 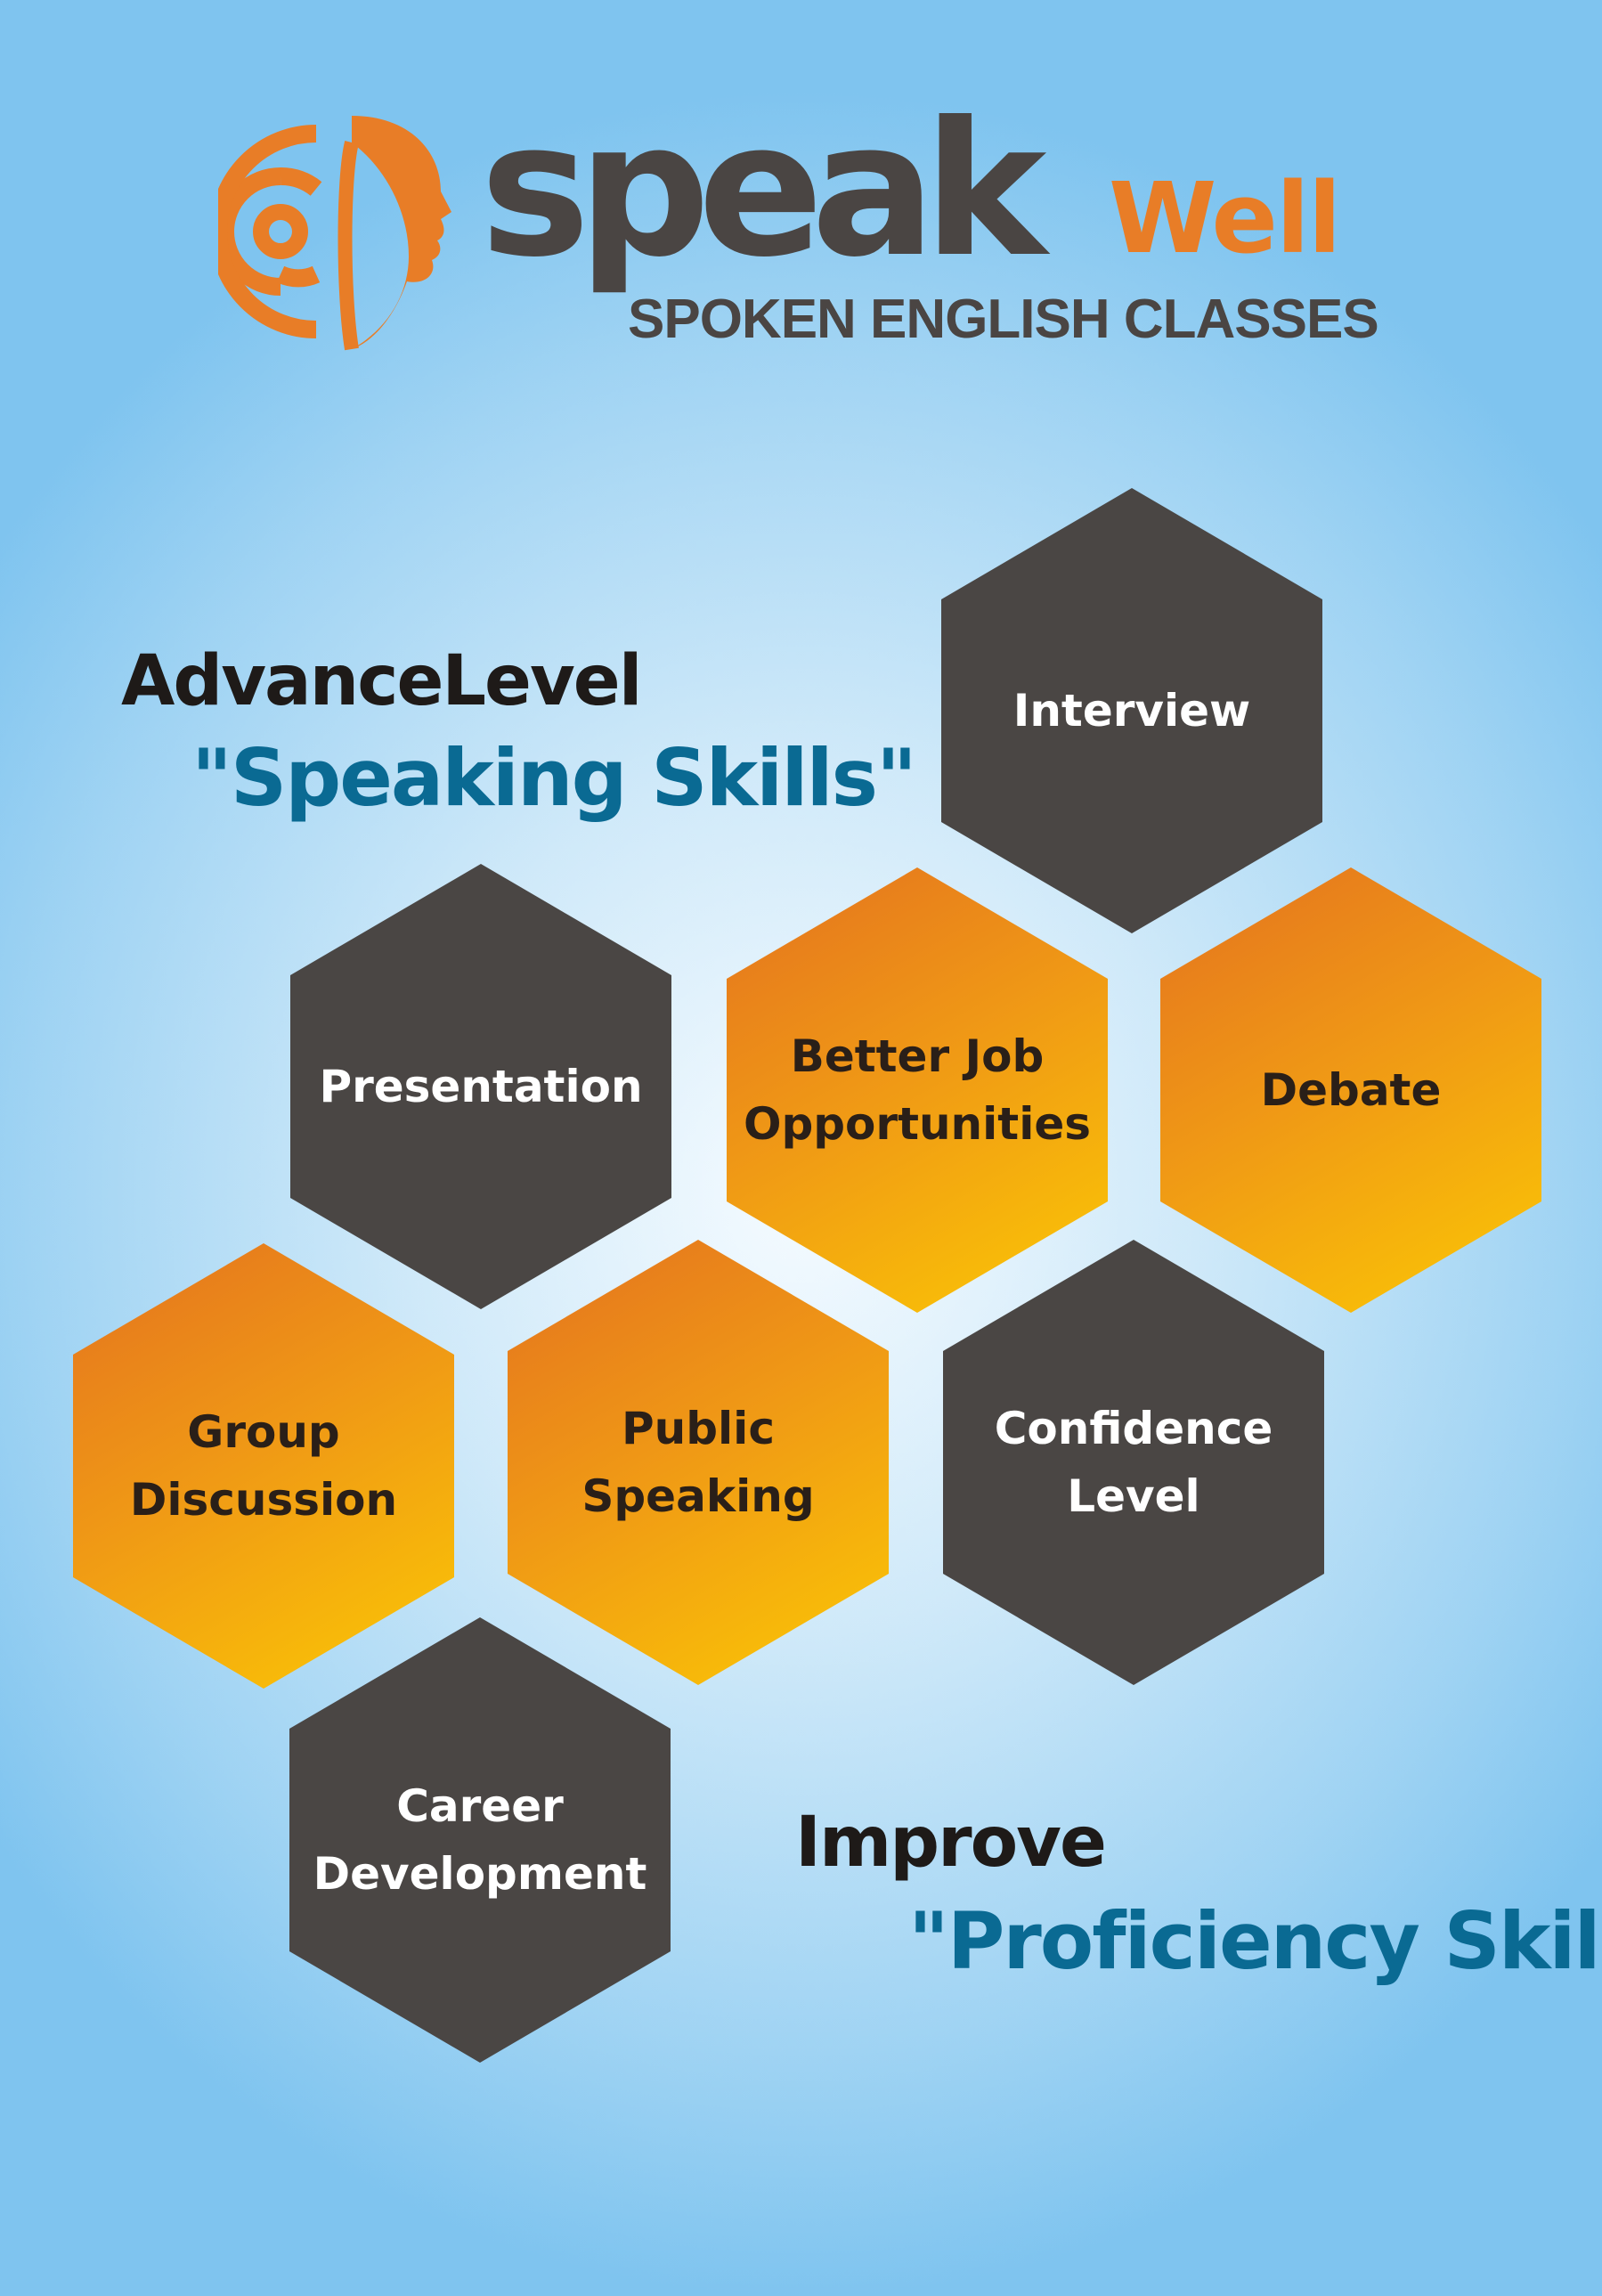 I want to click on hexagon-better-job-opportunities: Better Job Opportunities, so click(x=917, y=1090).